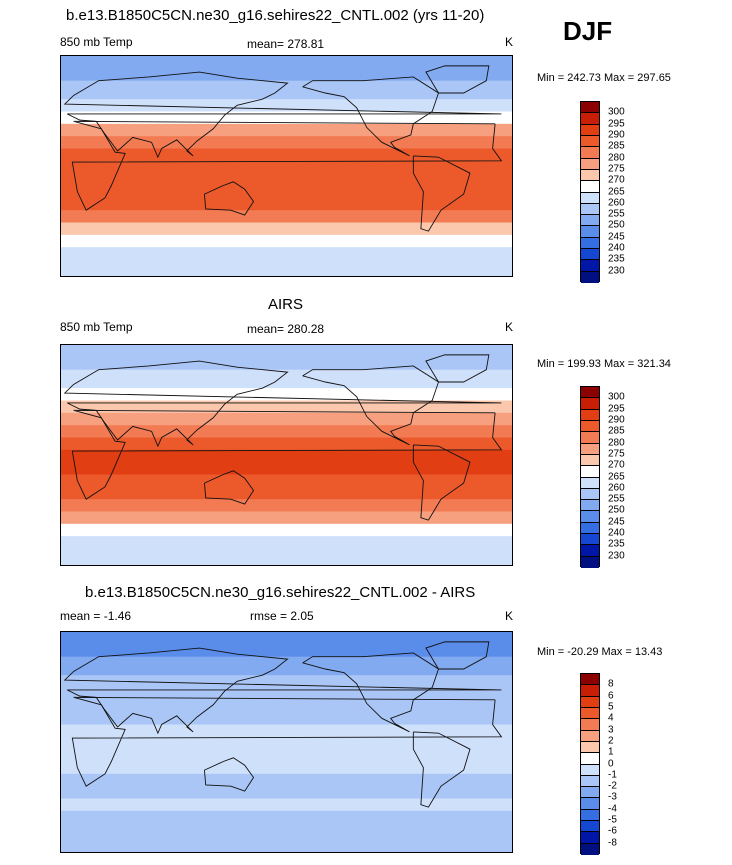 The height and width of the screenshot is (865, 732). I want to click on panel2-variable-label: 850 mb Temp, so click(96, 327).